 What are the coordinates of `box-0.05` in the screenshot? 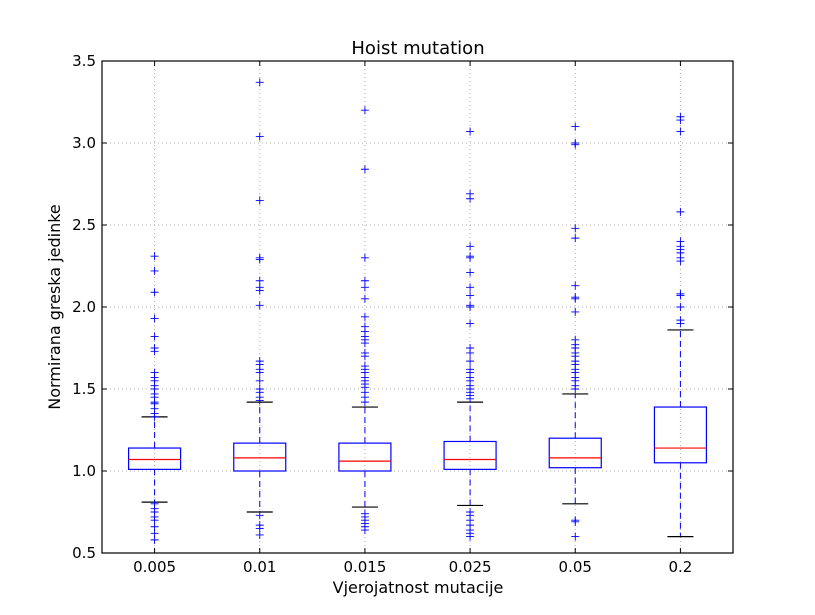 It's located at (575, 331).